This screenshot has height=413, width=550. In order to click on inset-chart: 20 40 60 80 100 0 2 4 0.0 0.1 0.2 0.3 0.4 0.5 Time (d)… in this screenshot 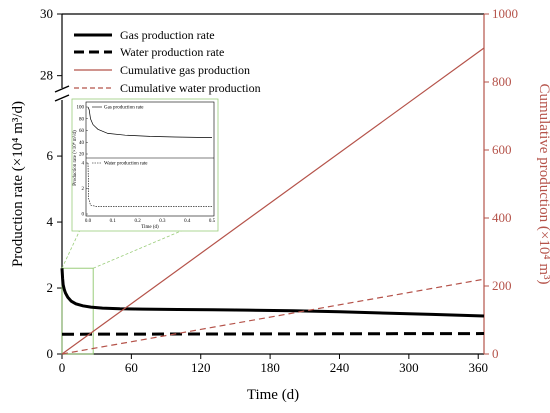, I will do `click(145, 165)`.